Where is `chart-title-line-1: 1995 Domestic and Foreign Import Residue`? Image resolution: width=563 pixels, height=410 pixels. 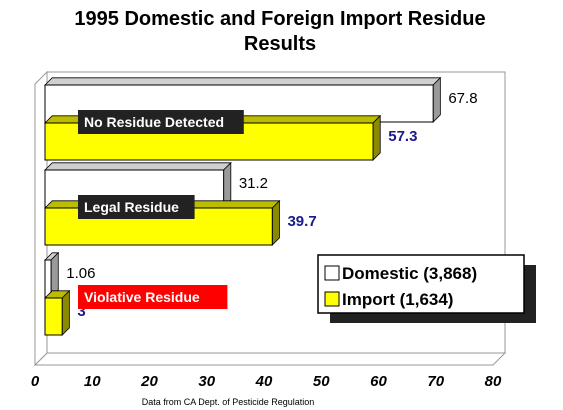
chart-title-line-1: 1995 Domestic and Foreign Import Residue is located at coordinates (279, 19).